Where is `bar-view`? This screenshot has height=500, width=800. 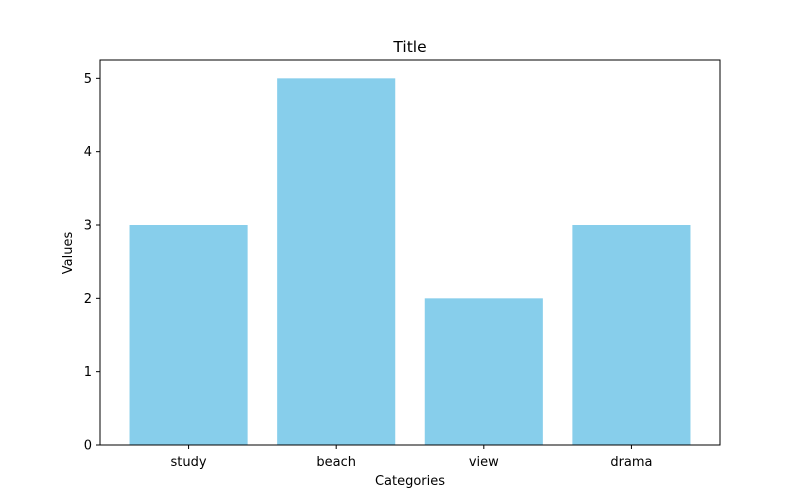 bar-view is located at coordinates (483, 371).